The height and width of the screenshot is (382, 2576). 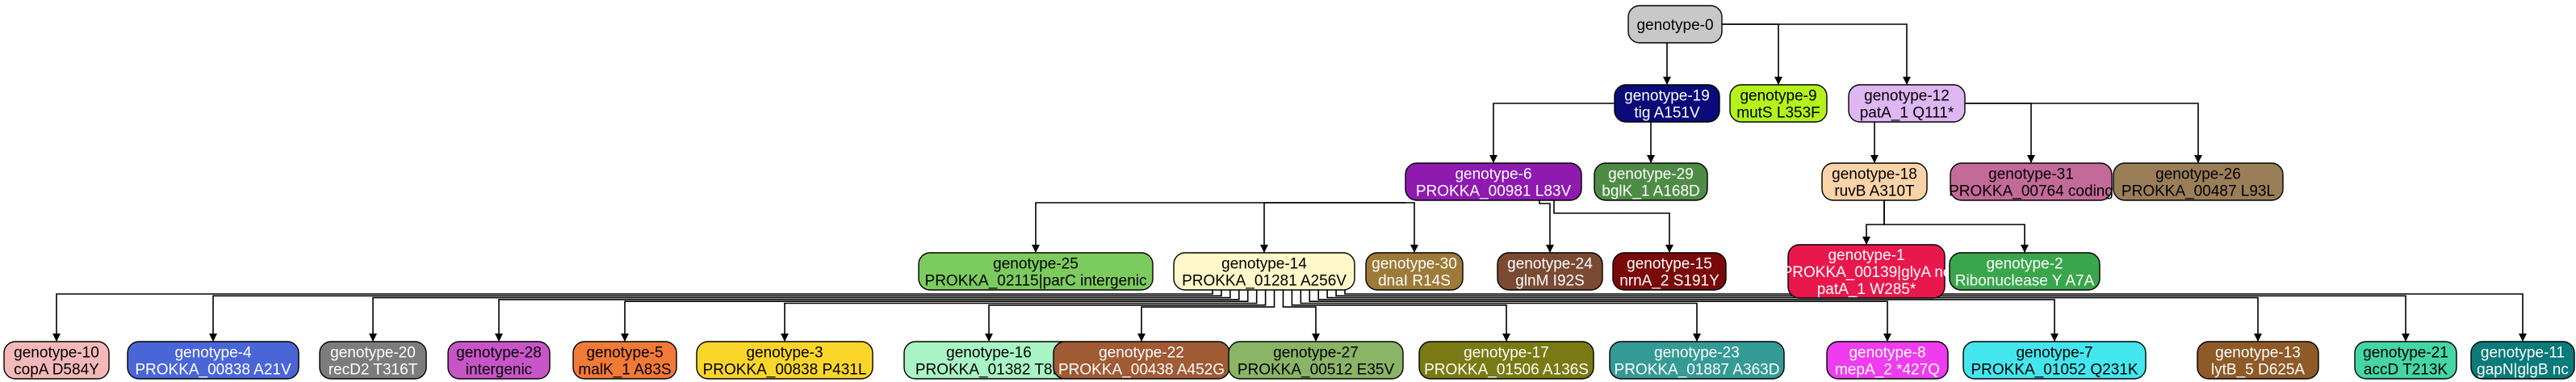 I want to click on node-title: genotype-24, so click(x=1550, y=264).